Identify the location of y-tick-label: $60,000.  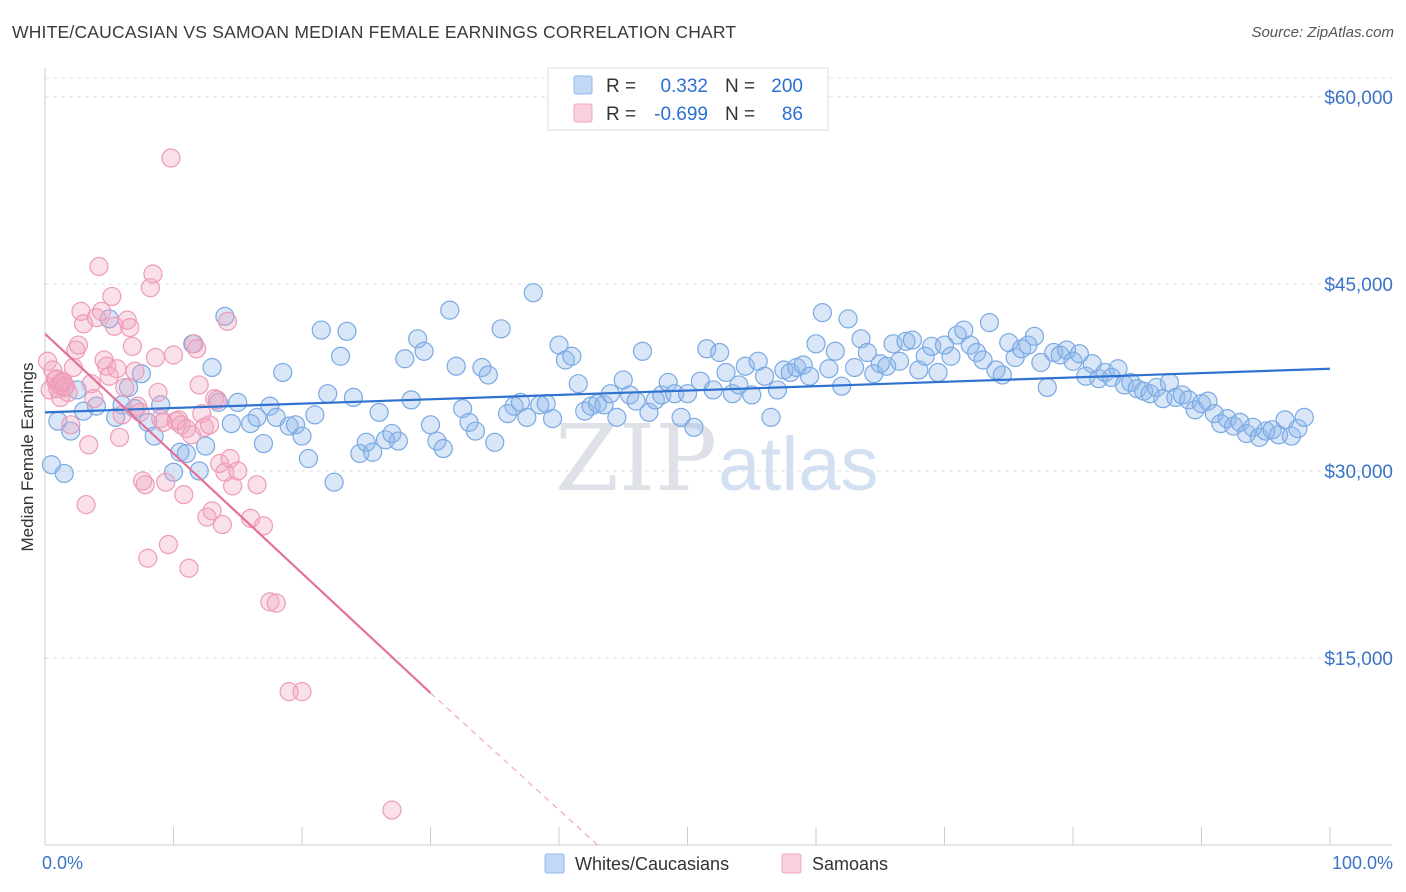
(1358, 98).